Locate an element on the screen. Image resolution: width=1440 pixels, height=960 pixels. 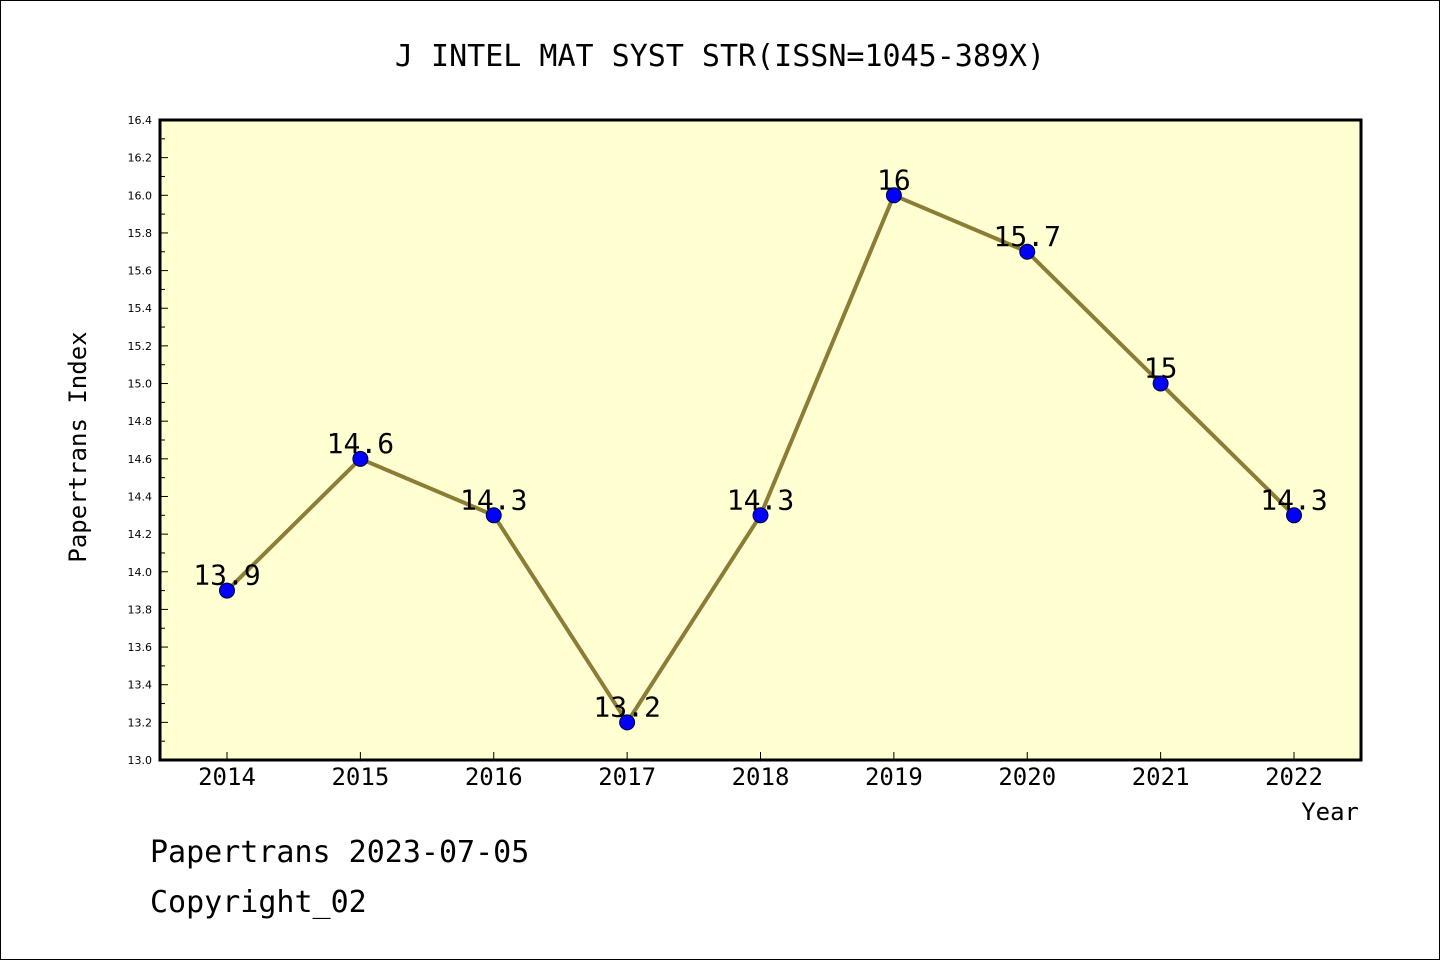
chart-title: J INTEL MAT SYST STR(ISSN=1045-389X) is located at coordinates (720, 56).